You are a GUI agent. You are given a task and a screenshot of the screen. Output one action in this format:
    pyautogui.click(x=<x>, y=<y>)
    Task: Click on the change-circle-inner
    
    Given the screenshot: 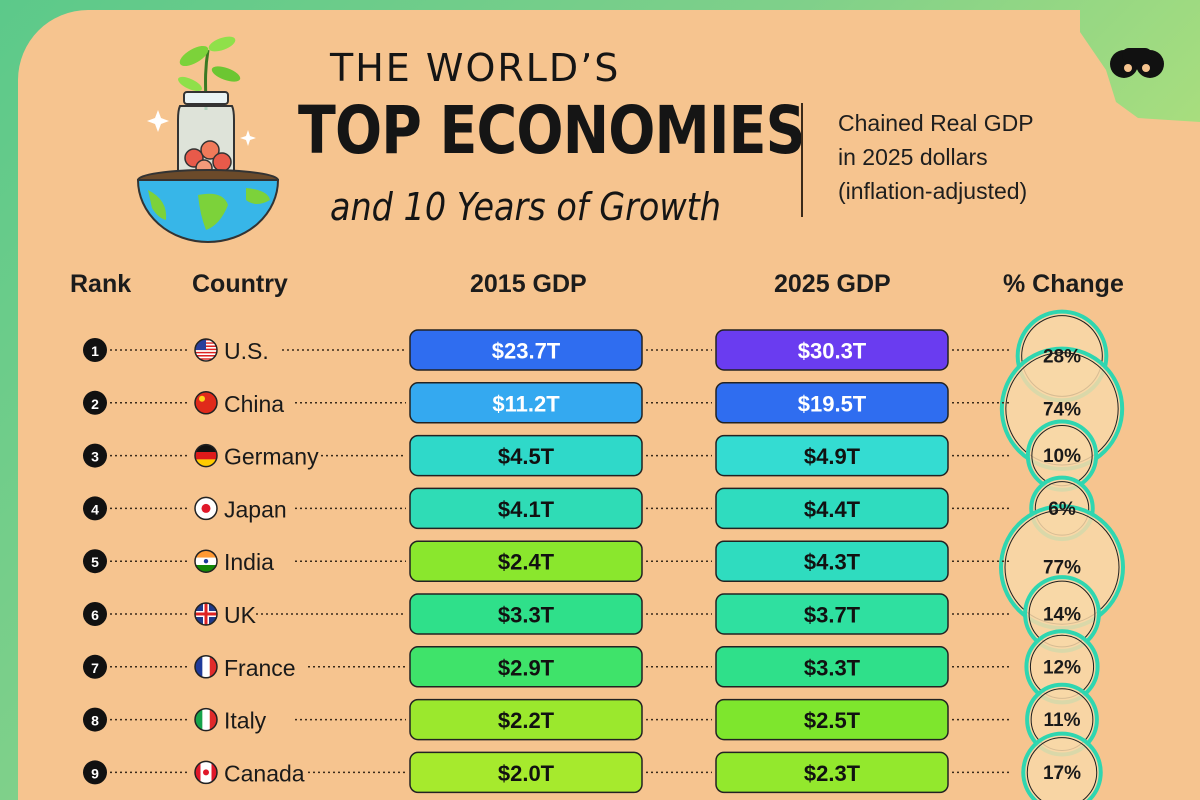 What is the action you would take?
    pyautogui.click(x=1062, y=768)
    